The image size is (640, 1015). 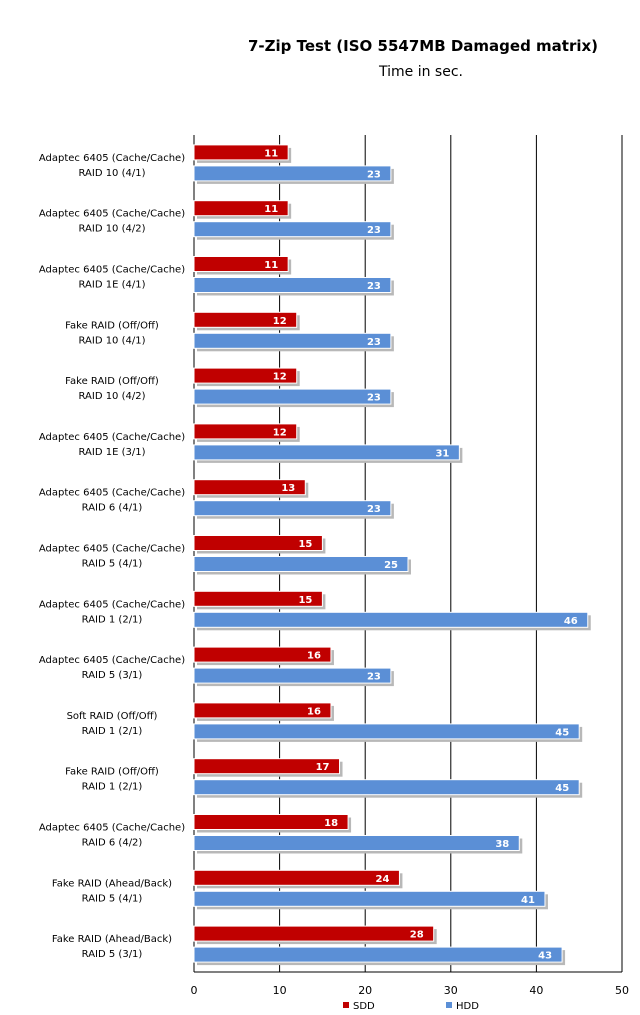 I want to click on data-label: 17, so click(x=323, y=767).